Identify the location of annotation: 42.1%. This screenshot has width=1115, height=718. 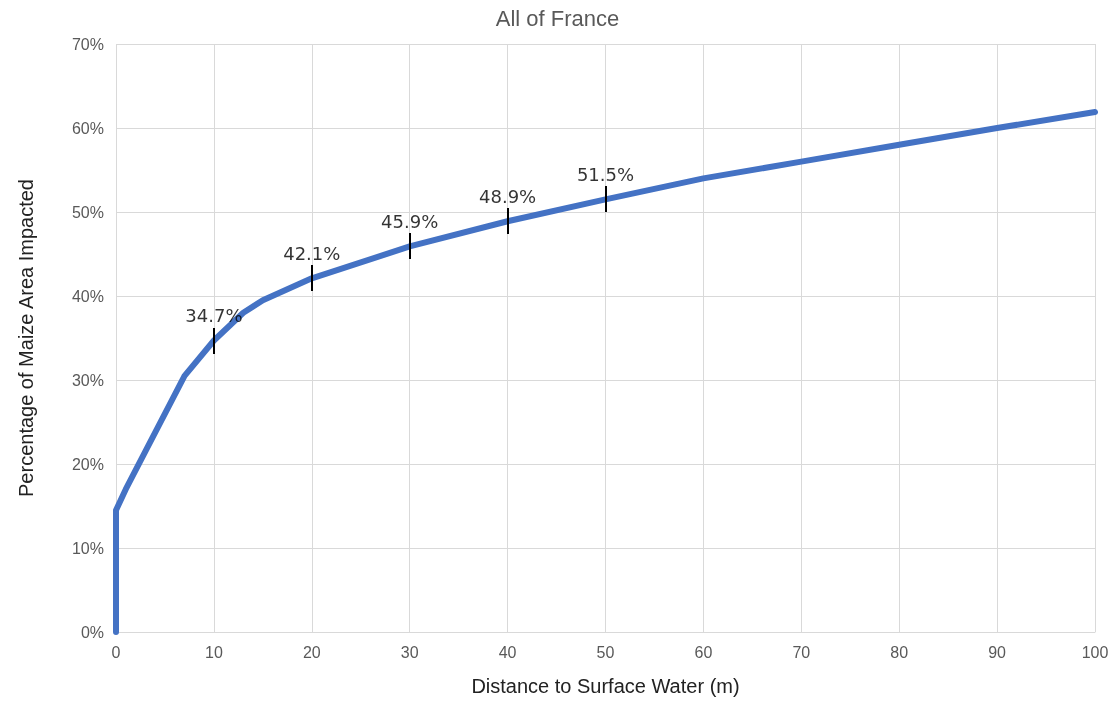
(312, 253).